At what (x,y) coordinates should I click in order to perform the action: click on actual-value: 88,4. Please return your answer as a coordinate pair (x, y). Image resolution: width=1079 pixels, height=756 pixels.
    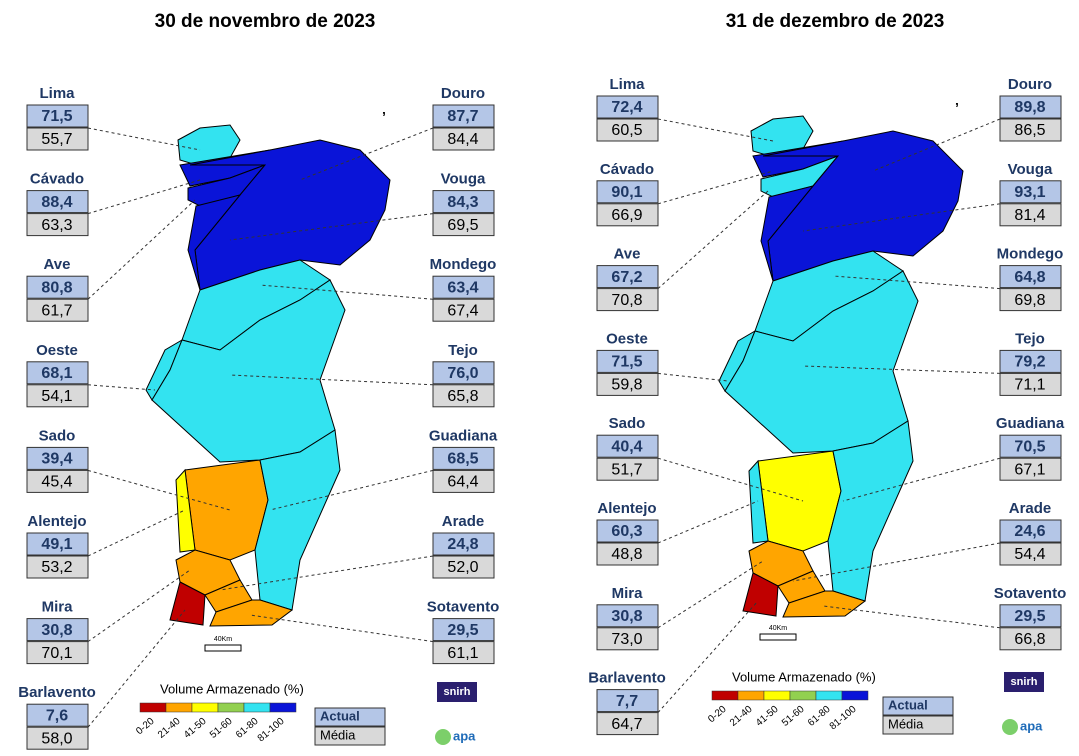
    Looking at the image, I should click on (56, 202).